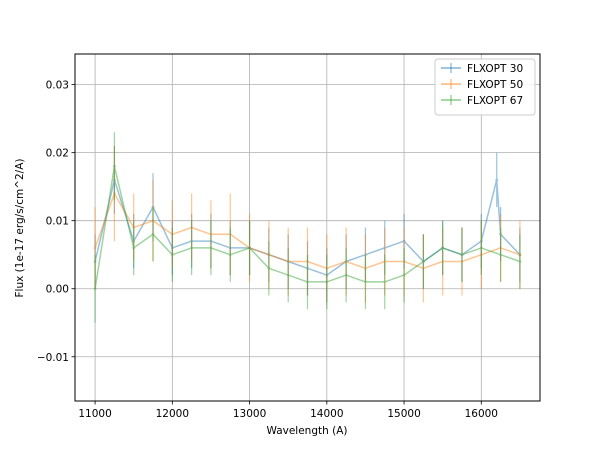 The height and width of the screenshot is (450, 600). I want to click on x-tick-label: 11000, so click(94, 414).